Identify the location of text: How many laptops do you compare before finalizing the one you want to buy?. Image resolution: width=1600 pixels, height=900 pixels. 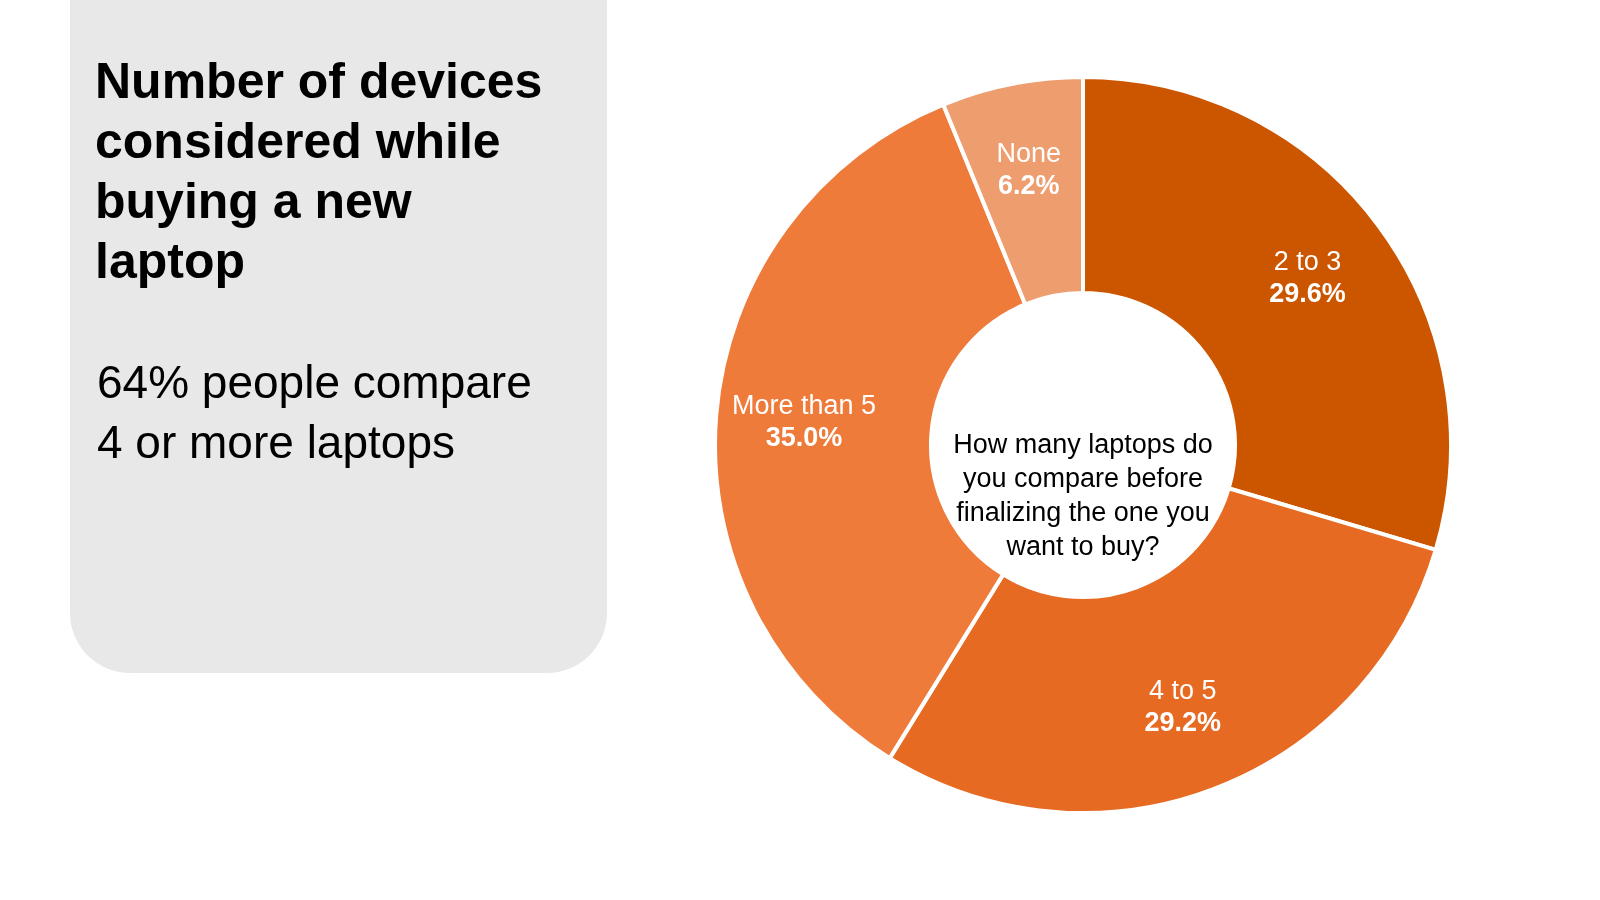
(1083, 495).